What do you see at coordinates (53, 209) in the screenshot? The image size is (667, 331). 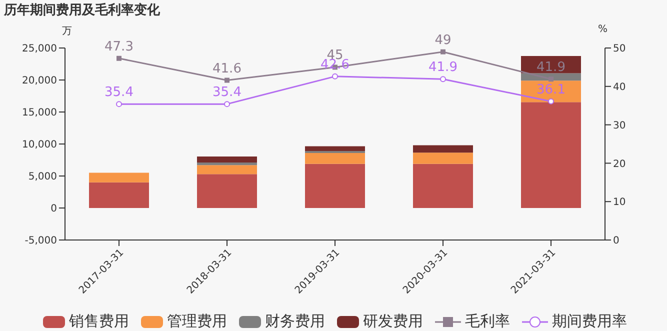 I see `y-tick-label: 0` at bounding box center [53, 209].